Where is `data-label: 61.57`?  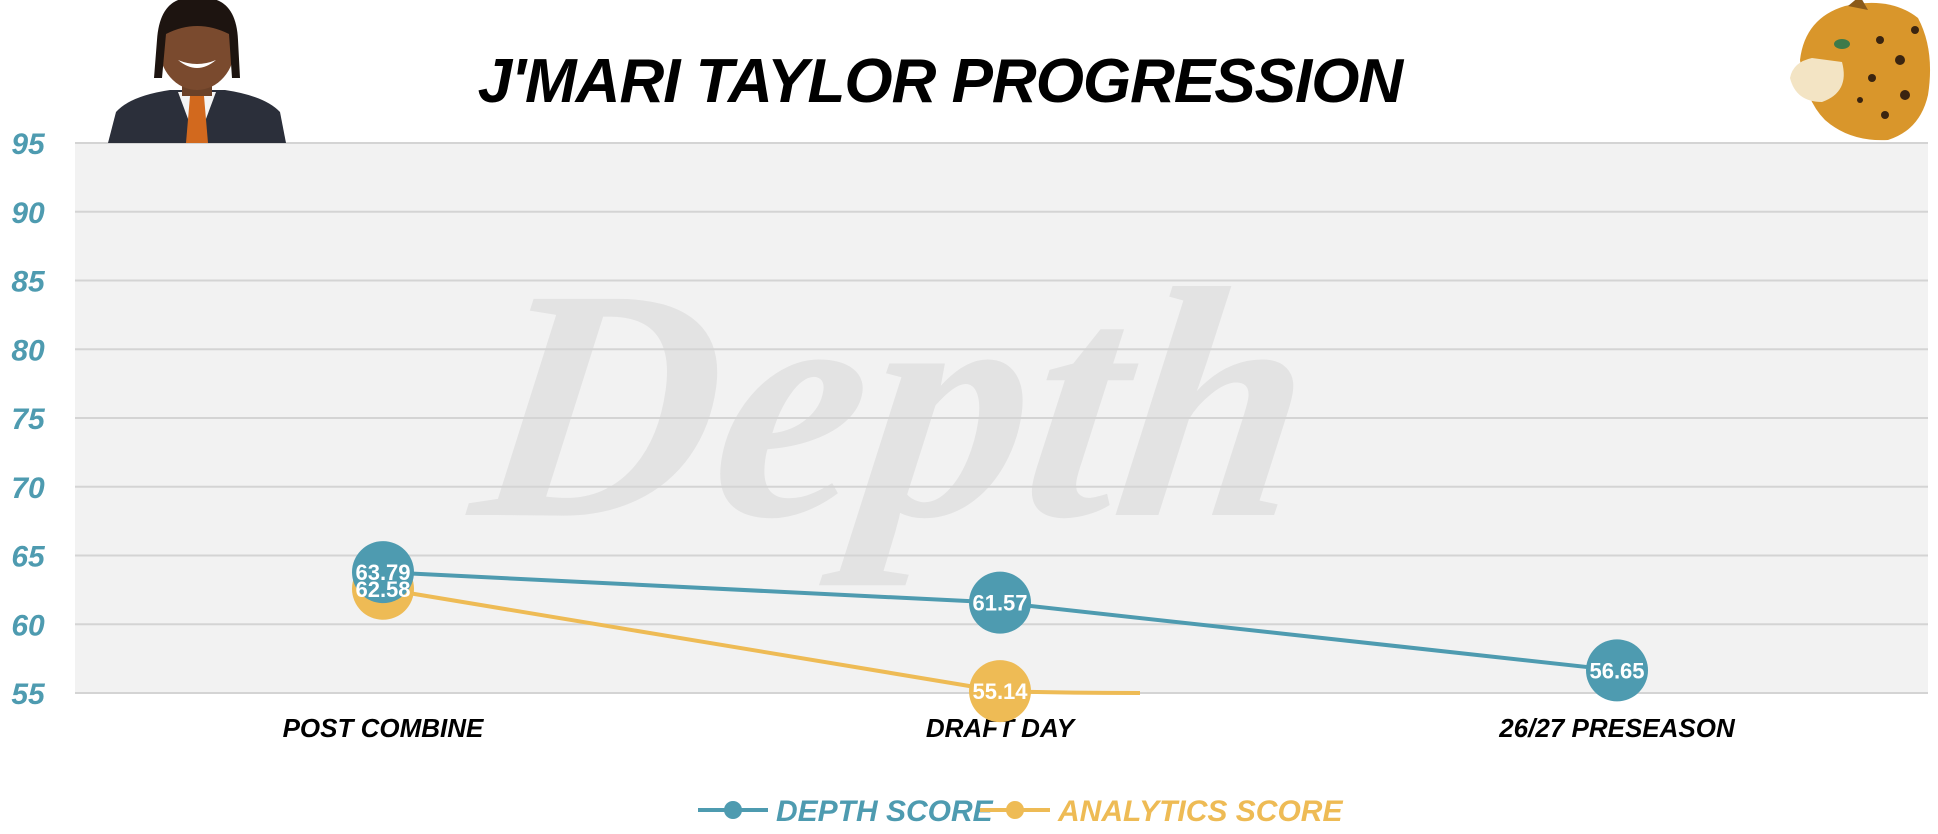 data-label: 61.57 is located at coordinates (999, 603).